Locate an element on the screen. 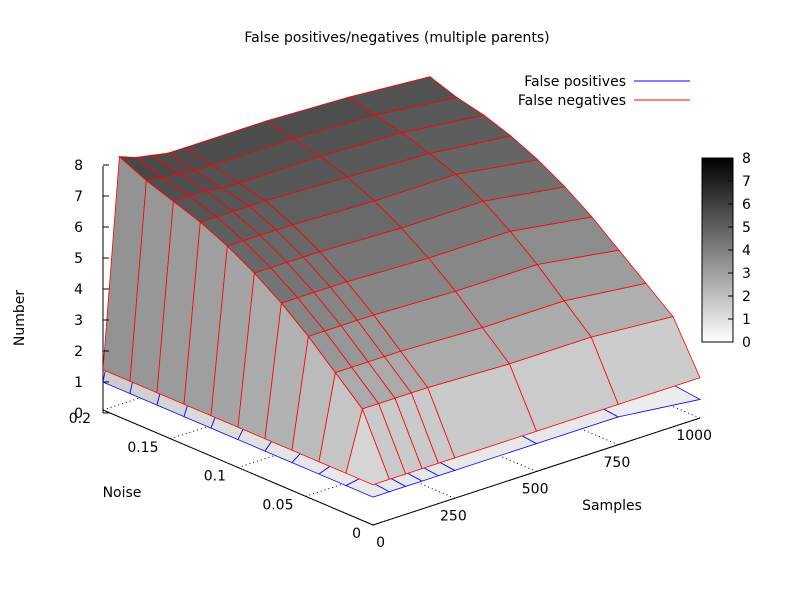 This screenshot has height=600, width=800. colorbox-tick-label: 7 is located at coordinates (746, 182).